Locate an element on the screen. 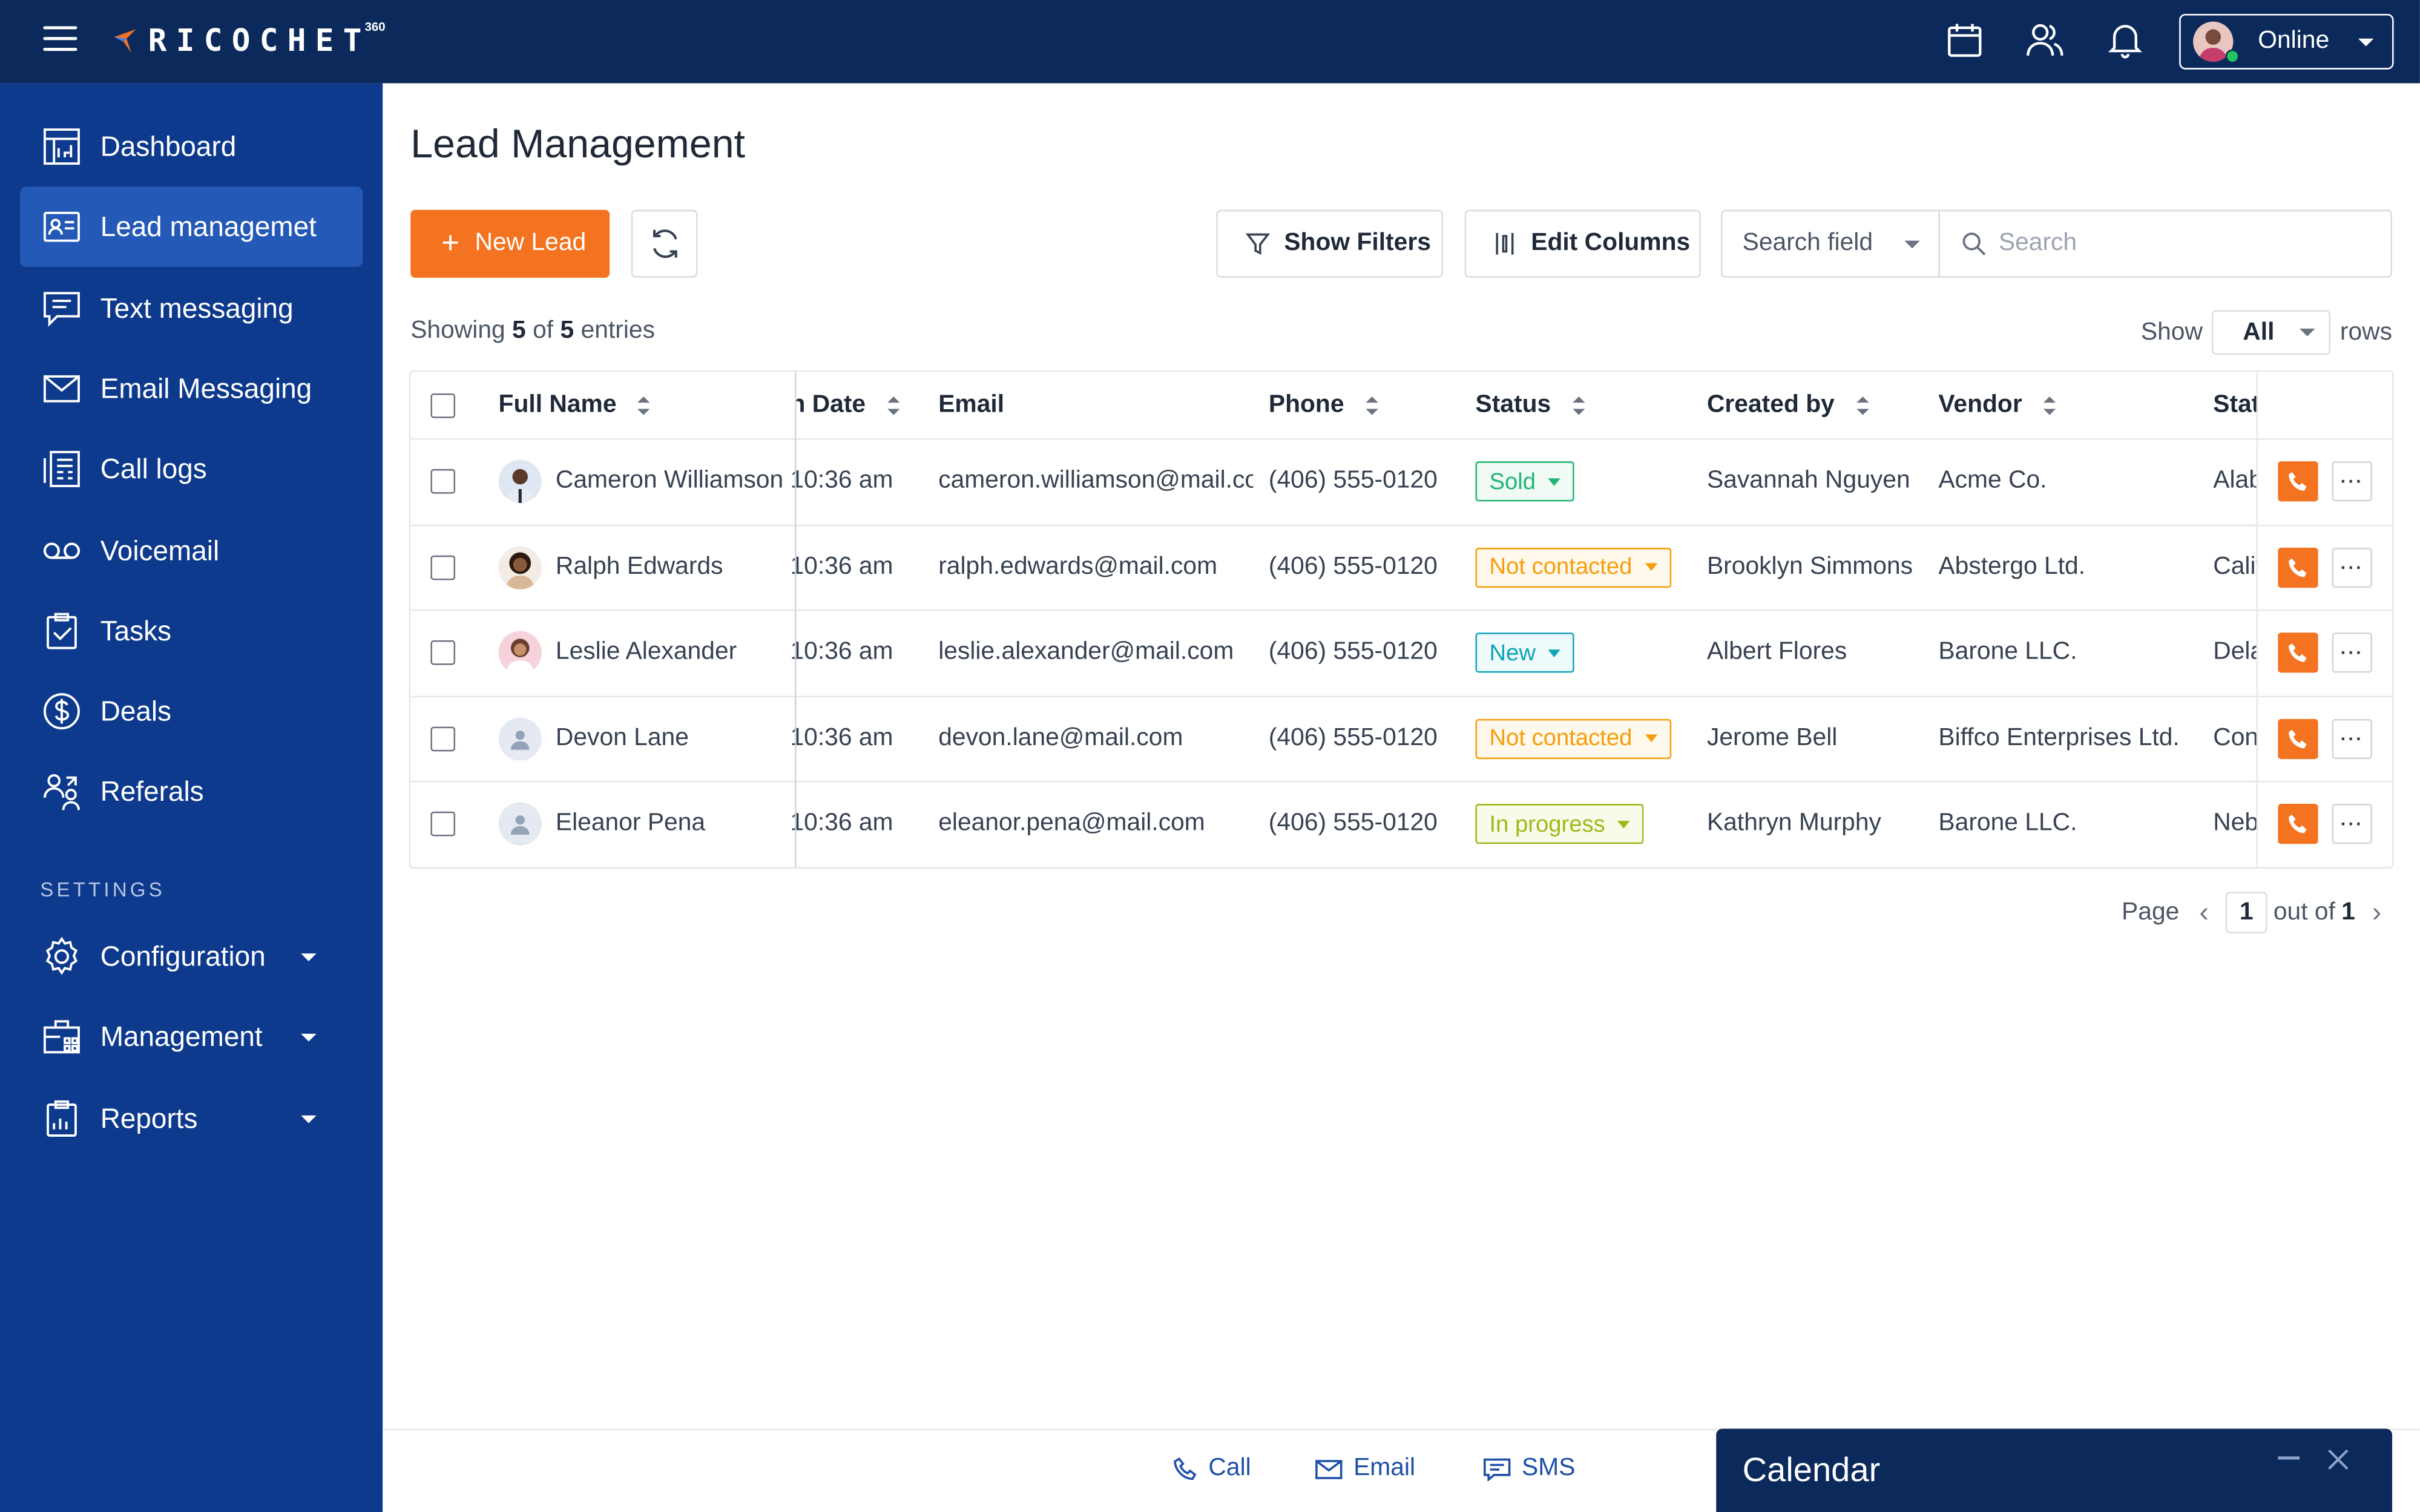 The height and width of the screenshot is (1512, 2420). show-filters-button: Show Filters is located at coordinates (1329, 243).